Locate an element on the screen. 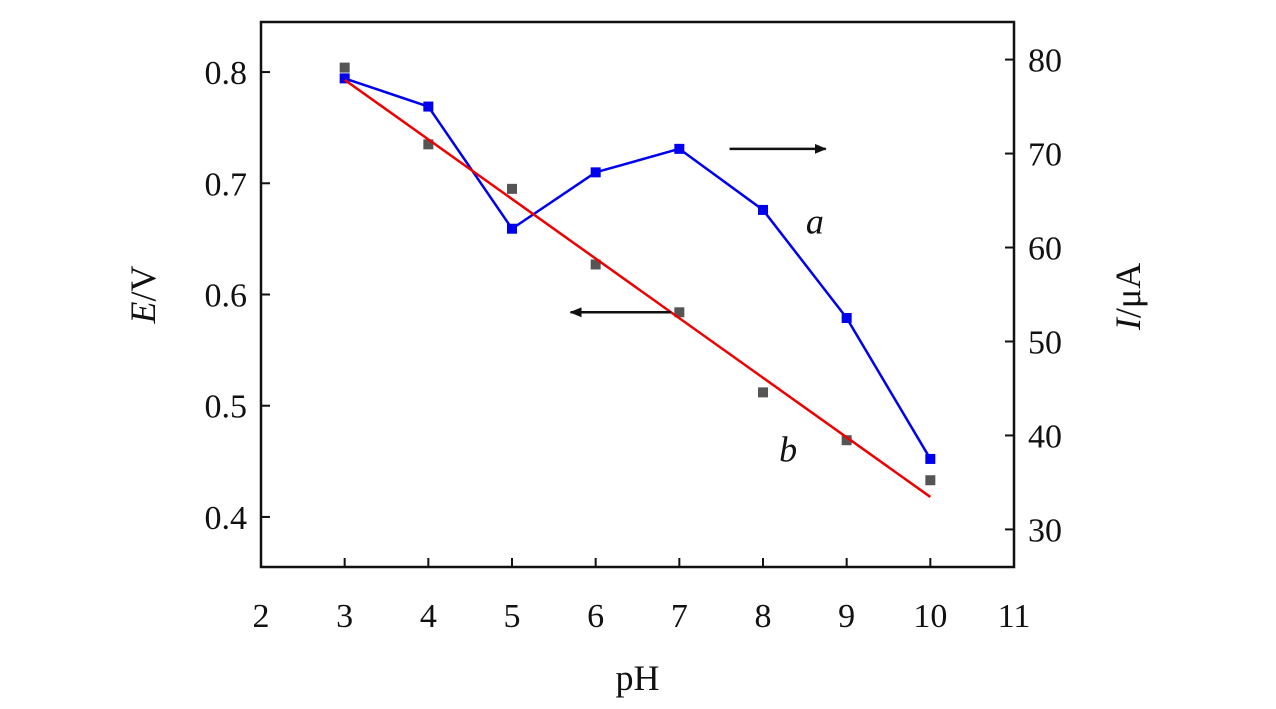 Image resolution: width=1276 pixels, height=709 pixels. y-left-axis-title-unit: /V is located at coordinates (143, 283).